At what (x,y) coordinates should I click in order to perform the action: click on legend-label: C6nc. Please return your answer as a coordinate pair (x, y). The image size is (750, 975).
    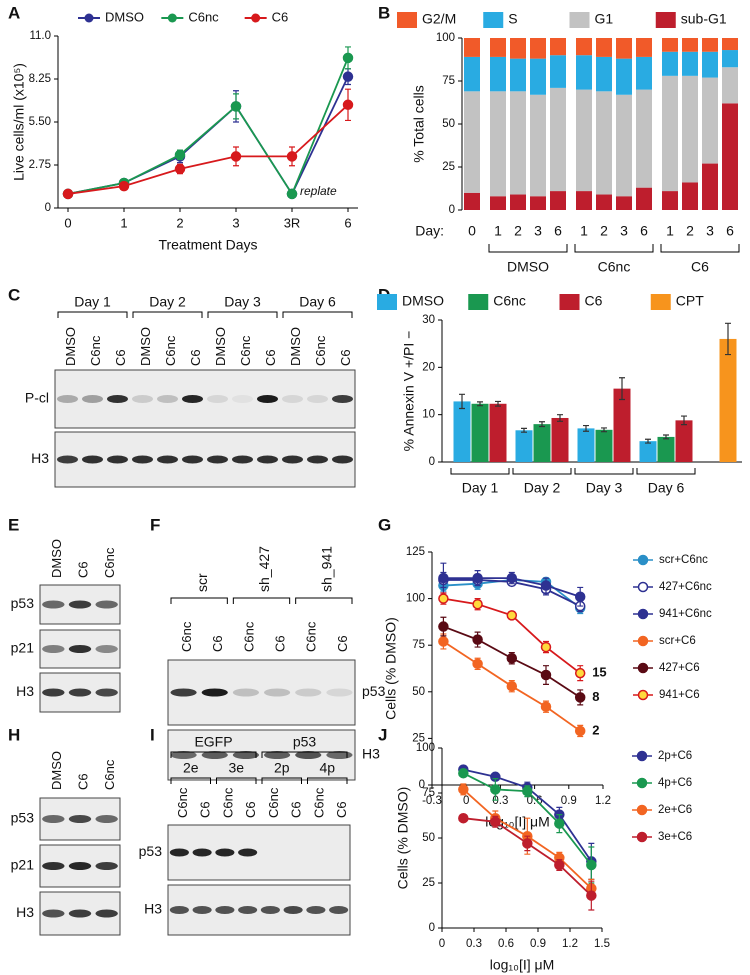
    Looking at the image, I should click on (509, 301).